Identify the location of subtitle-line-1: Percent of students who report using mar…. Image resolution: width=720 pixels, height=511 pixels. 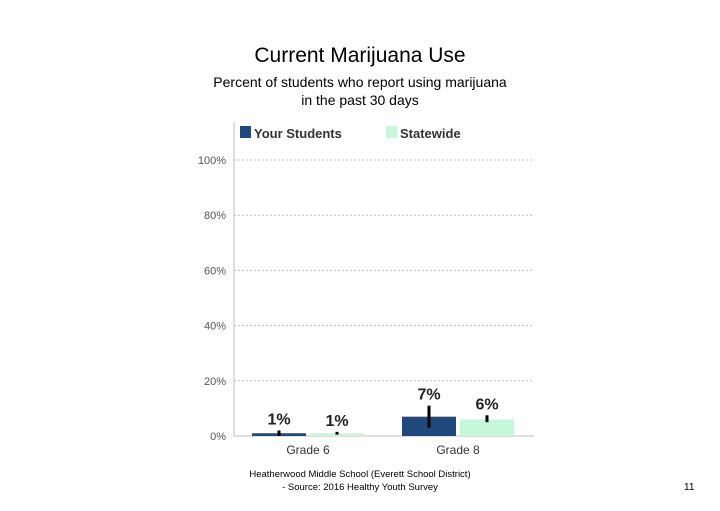
(360, 82).